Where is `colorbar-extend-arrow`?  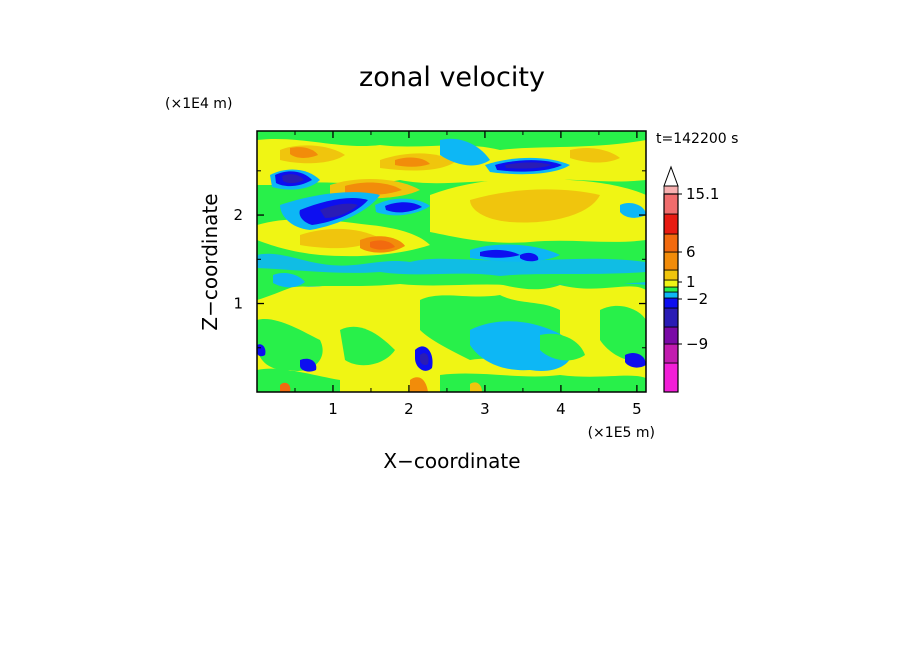 colorbar-extend-arrow is located at coordinates (671, 176).